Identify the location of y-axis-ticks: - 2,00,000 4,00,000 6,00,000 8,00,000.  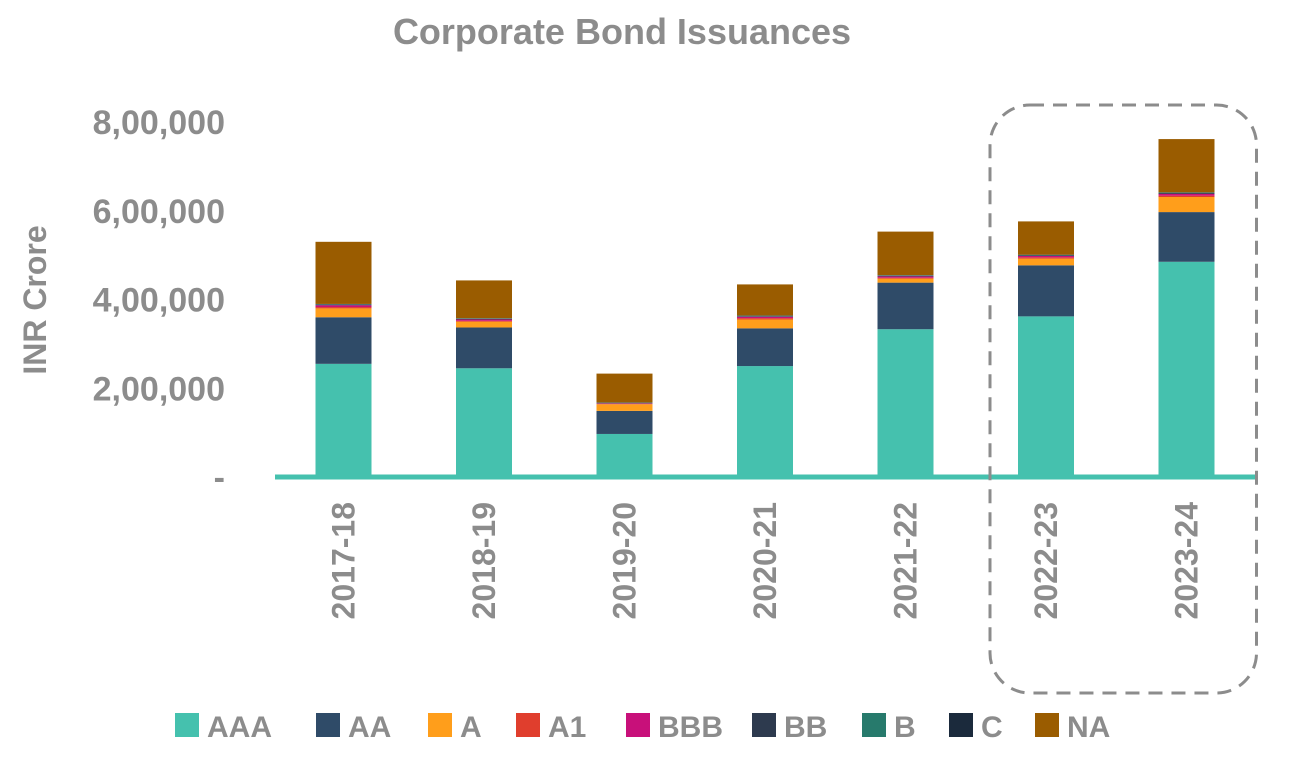
(159, 300).